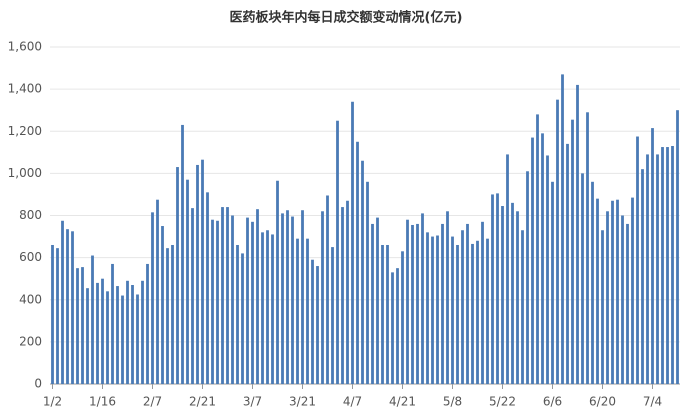 The image size is (692, 420). I want to click on x-tick-label: 2/7, so click(152, 402).